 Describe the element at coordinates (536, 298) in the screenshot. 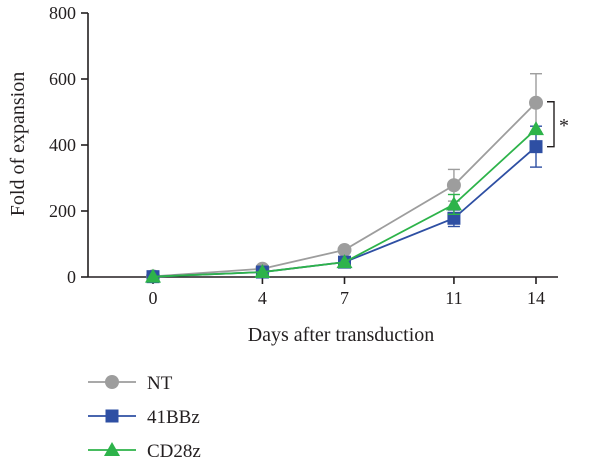

I see `x-tick-label: 14` at that location.